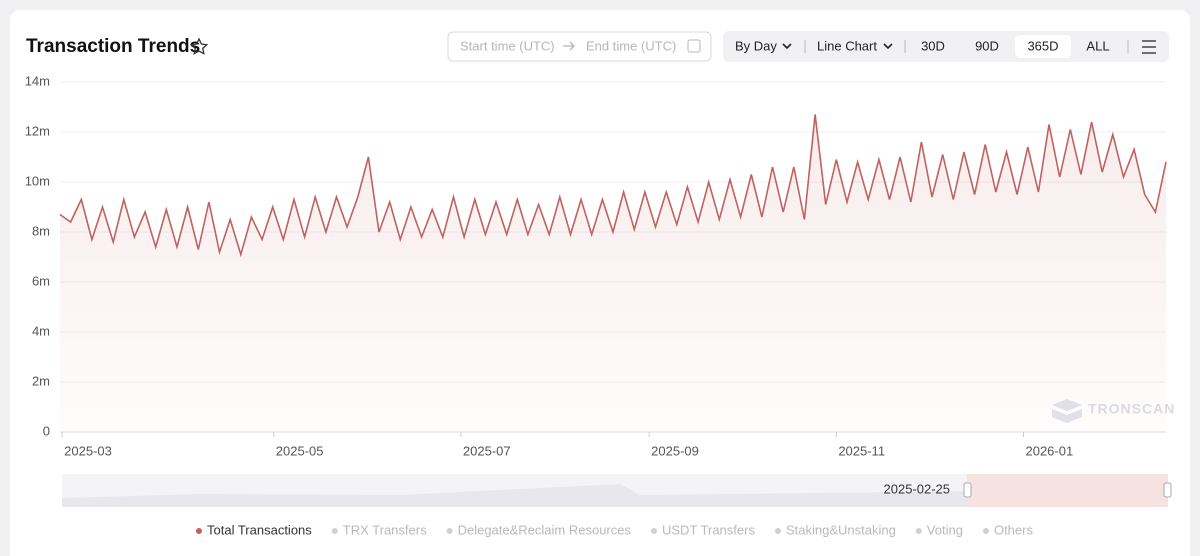  What do you see at coordinates (1131, 409) in the screenshot?
I see `watermark: TRONSCAN` at bounding box center [1131, 409].